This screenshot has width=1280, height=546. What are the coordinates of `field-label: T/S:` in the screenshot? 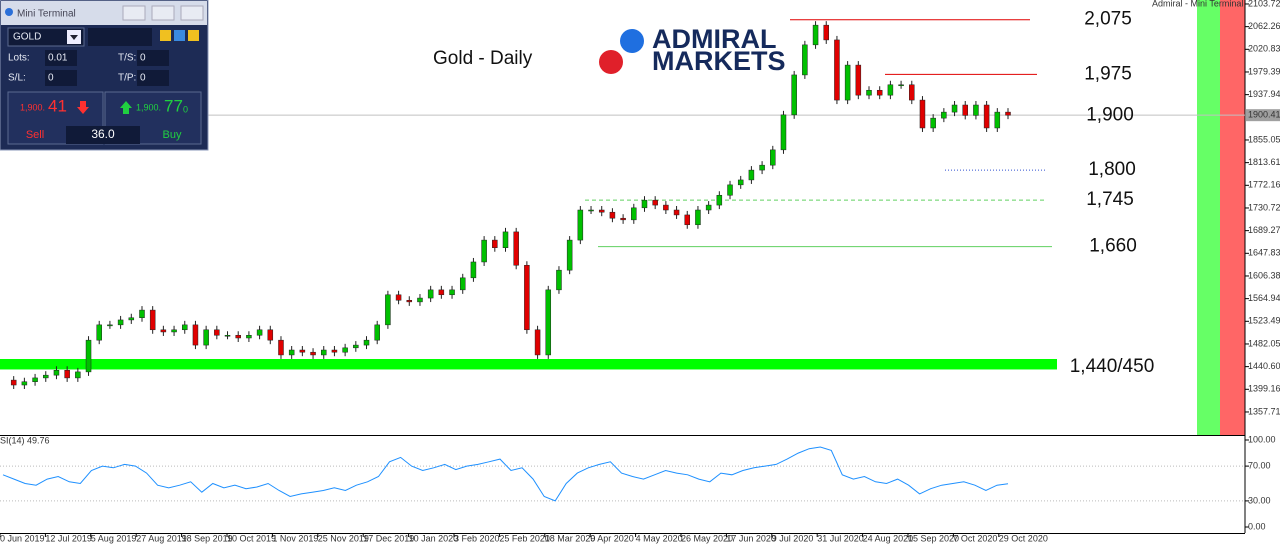 It's located at (127, 58).